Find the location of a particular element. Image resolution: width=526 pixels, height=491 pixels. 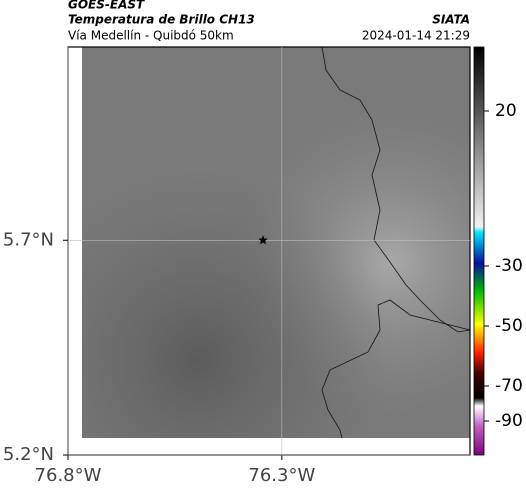

x-tick-label: 76.8°W is located at coordinates (68, 475).